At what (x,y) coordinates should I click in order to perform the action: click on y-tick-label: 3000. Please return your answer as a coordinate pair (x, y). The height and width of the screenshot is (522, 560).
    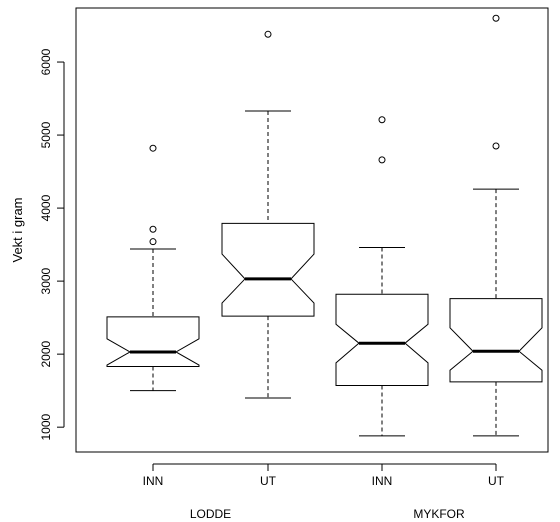
    Looking at the image, I should click on (46, 280).